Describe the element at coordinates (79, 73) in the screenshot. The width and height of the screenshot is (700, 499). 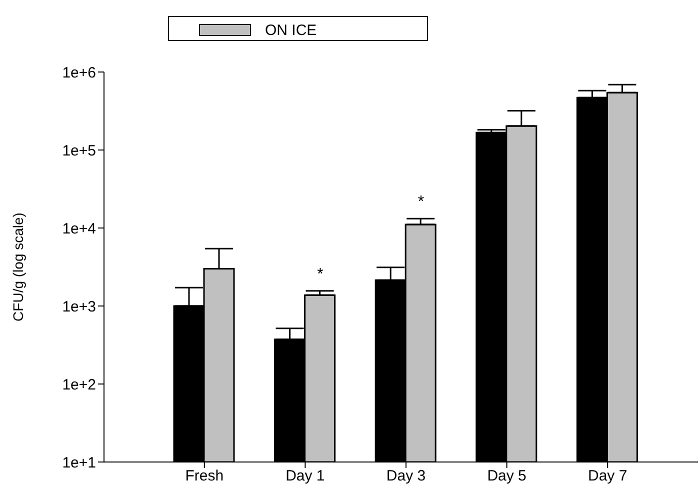
I see `y-tick-label: 1e+6` at that location.